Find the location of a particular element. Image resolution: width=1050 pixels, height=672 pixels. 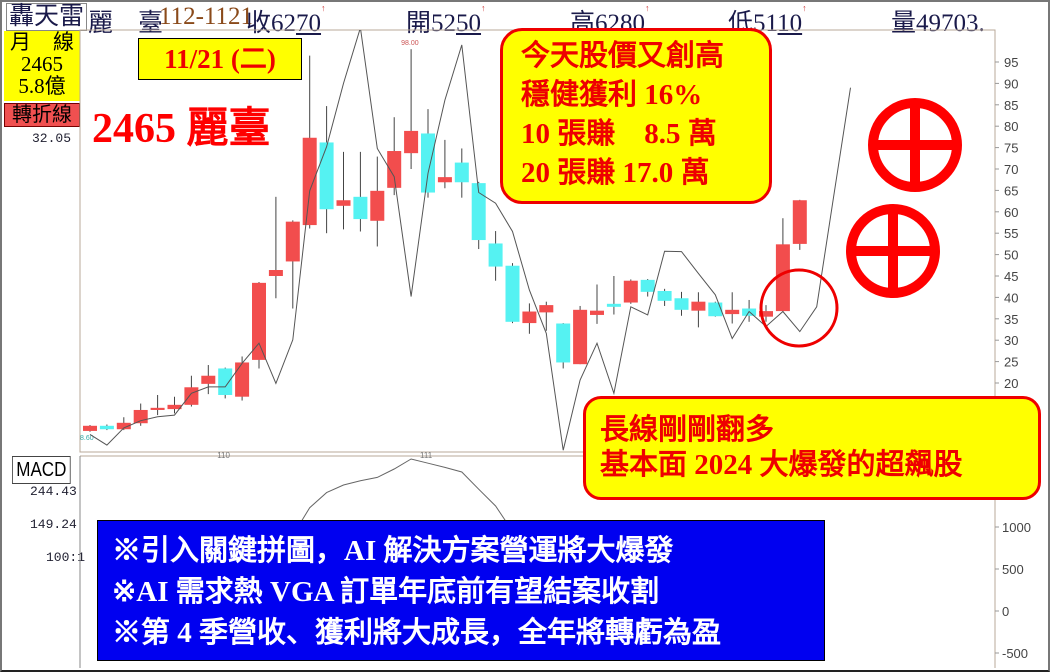

x-tick-label: 110 is located at coordinates (223, 455).